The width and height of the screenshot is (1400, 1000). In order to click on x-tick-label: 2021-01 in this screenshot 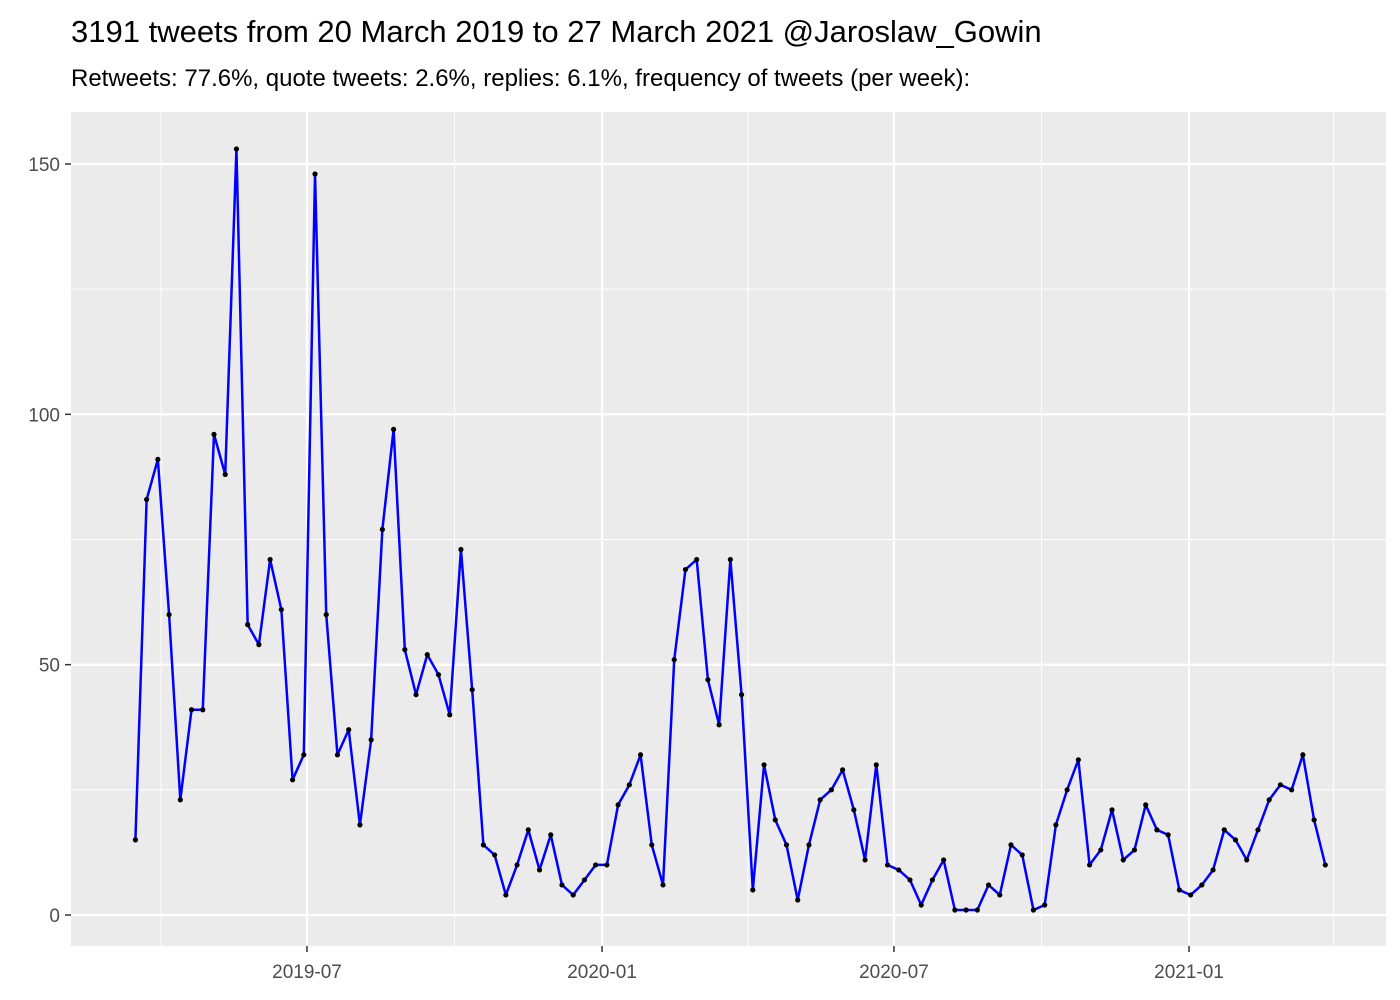, I will do `click(1189, 972)`.